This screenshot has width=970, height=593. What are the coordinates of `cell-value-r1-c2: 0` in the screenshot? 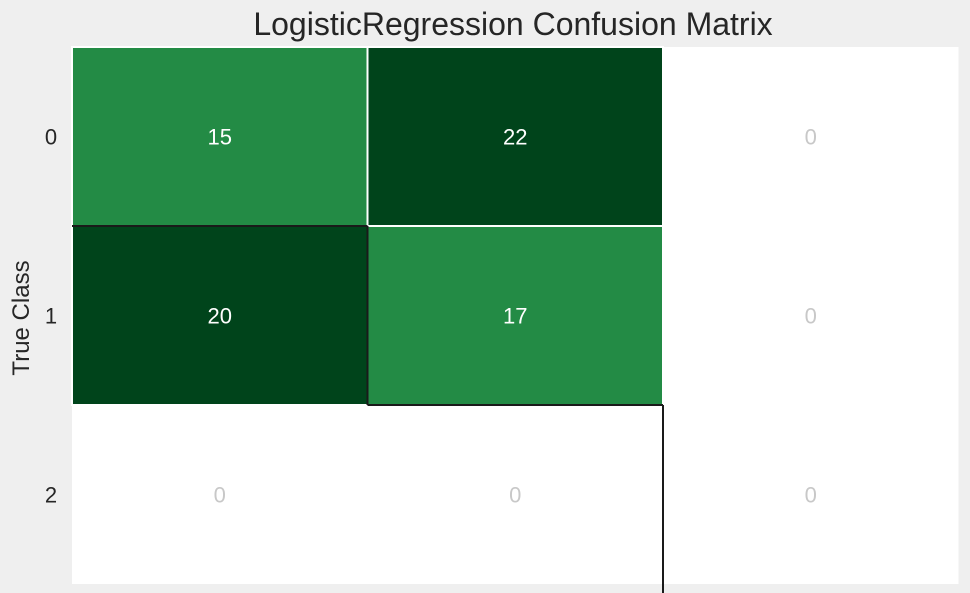 It's located at (811, 316).